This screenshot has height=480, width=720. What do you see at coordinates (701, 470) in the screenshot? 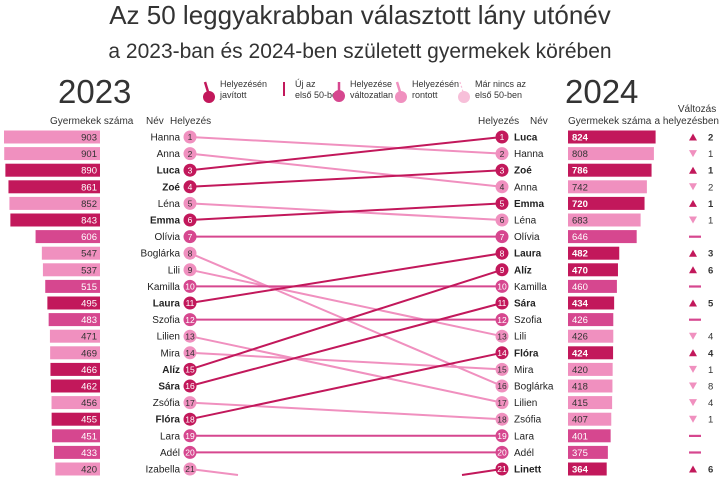
I see `change-indicator: 6` at bounding box center [701, 470].